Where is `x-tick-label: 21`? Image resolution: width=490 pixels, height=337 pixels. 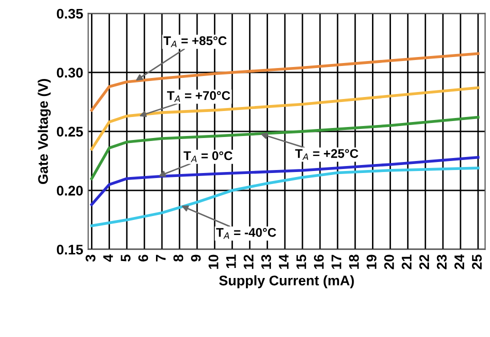 x-tick-label: 21 is located at coordinates (407, 262).